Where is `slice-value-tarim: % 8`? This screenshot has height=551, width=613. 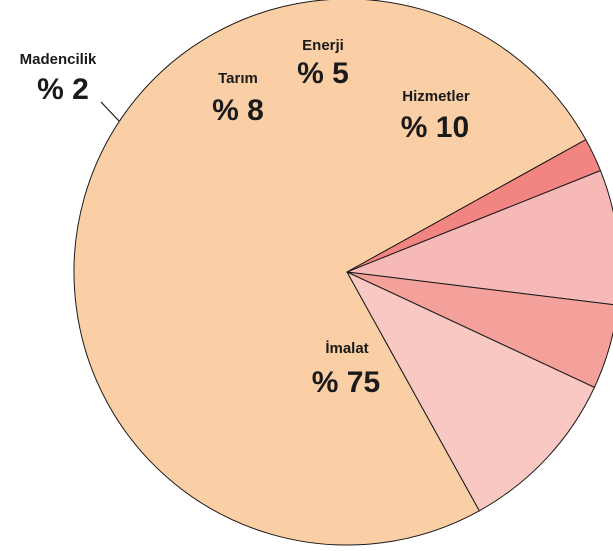
slice-value-tarim: % 8 is located at coordinates (238, 110).